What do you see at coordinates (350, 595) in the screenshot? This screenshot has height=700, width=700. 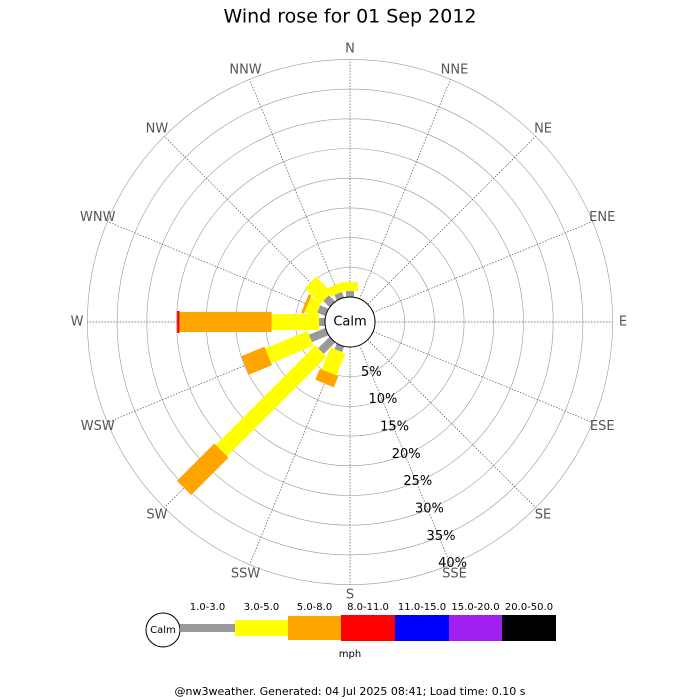 I see `direction-label: S` at bounding box center [350, 595].